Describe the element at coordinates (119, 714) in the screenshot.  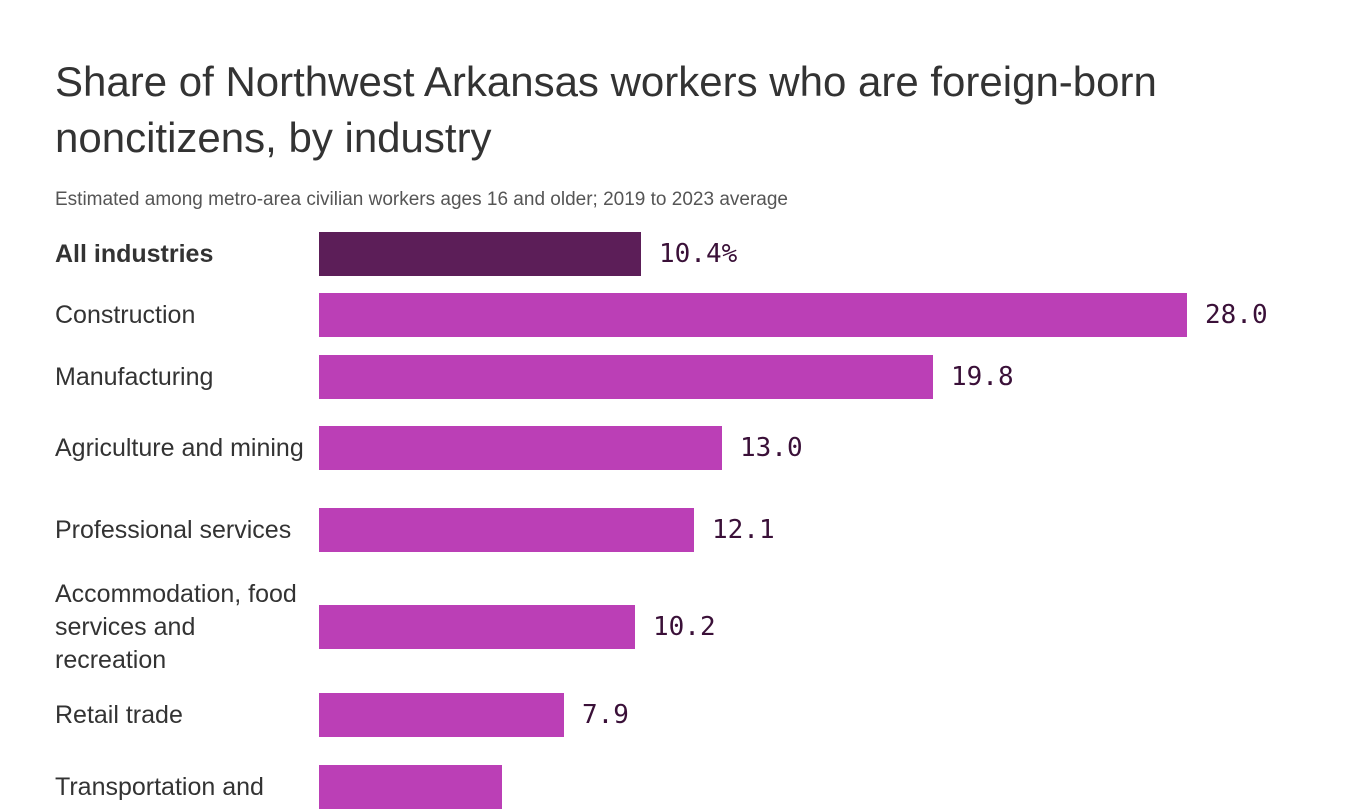
I see `category-label: Retail trade` at that location.